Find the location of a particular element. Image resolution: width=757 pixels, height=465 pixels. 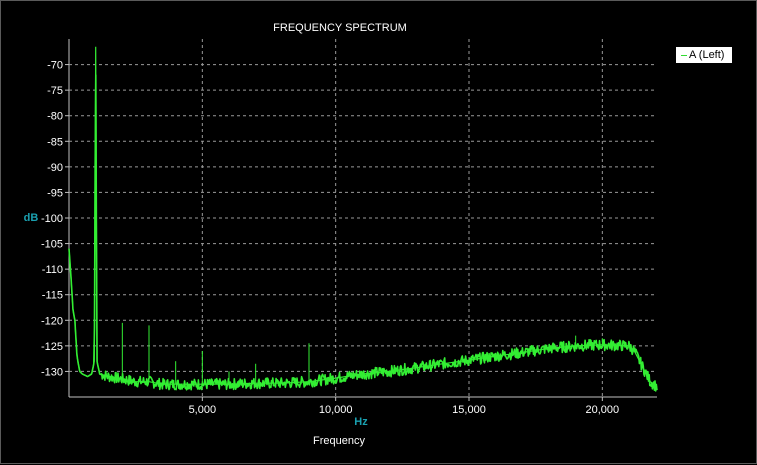

y-tick-label: -95 is located at coordinates (55, 193).